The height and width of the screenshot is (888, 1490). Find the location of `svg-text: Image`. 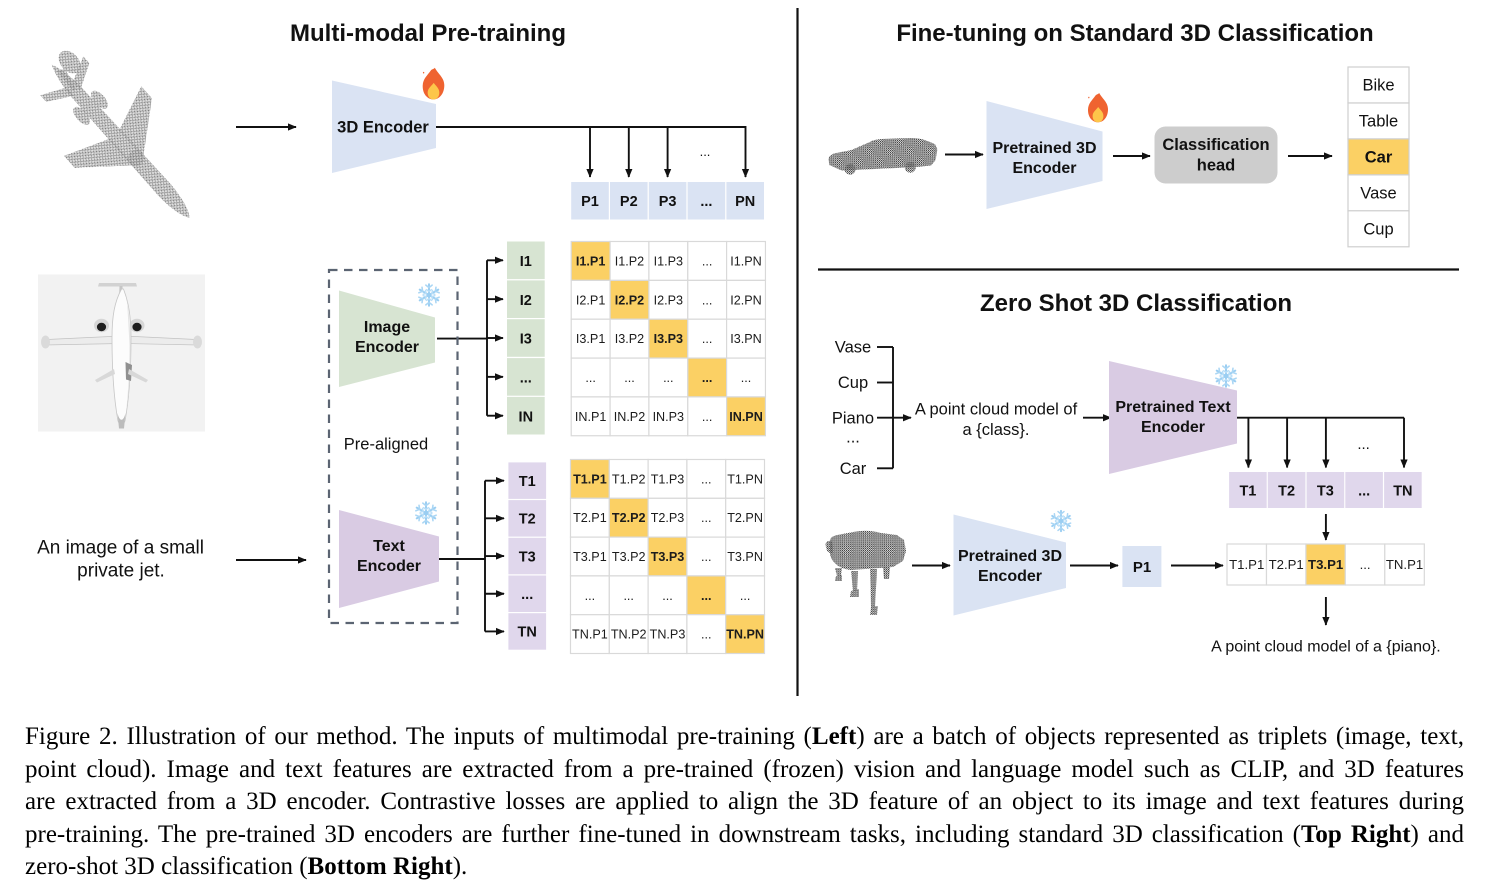

svg-text: Image is located at coordinates (387, 327).